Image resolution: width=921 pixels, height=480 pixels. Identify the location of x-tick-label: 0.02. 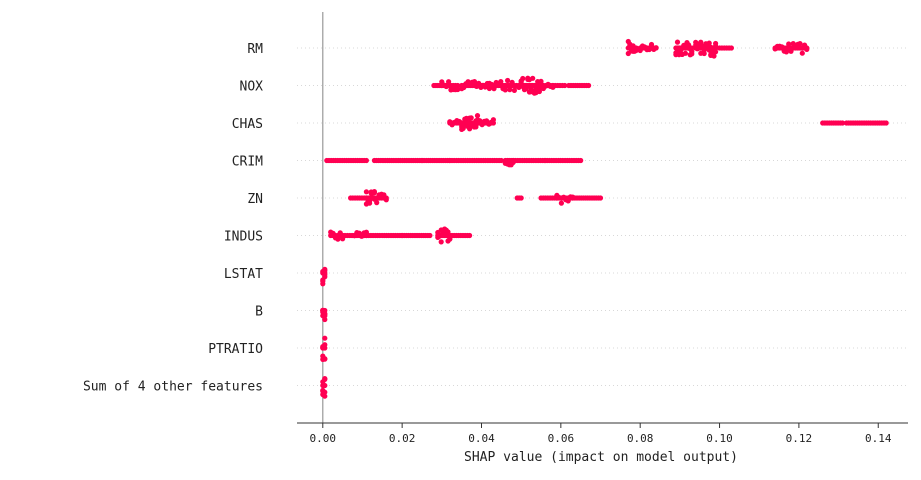
(402, 438).